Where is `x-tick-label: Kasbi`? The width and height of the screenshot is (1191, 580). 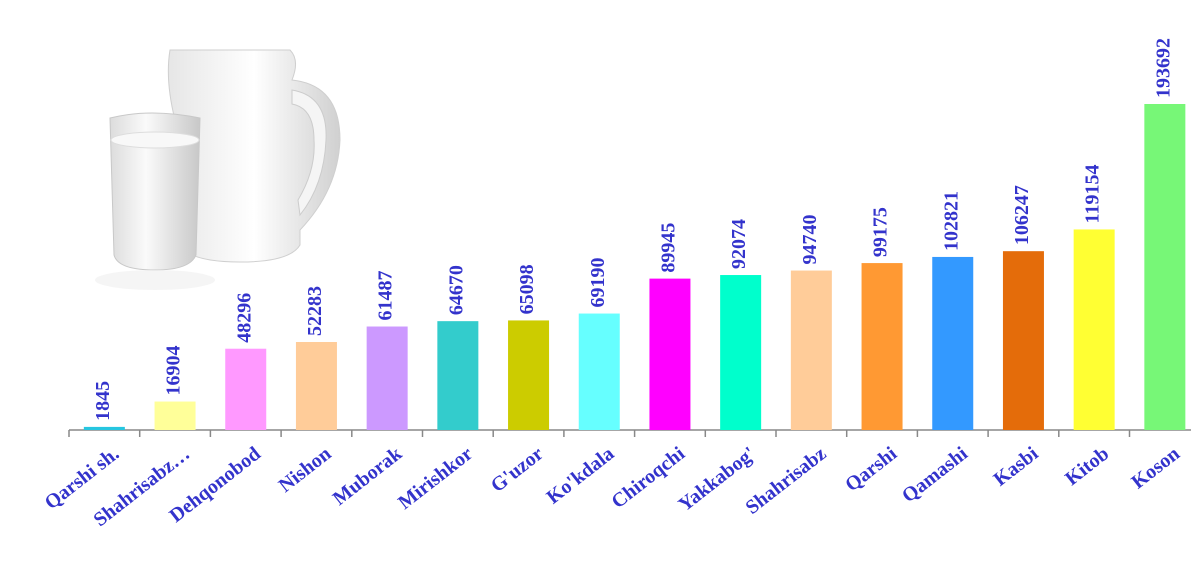
x-tick-label: Kasbi is located at coordinates (1016, 466).